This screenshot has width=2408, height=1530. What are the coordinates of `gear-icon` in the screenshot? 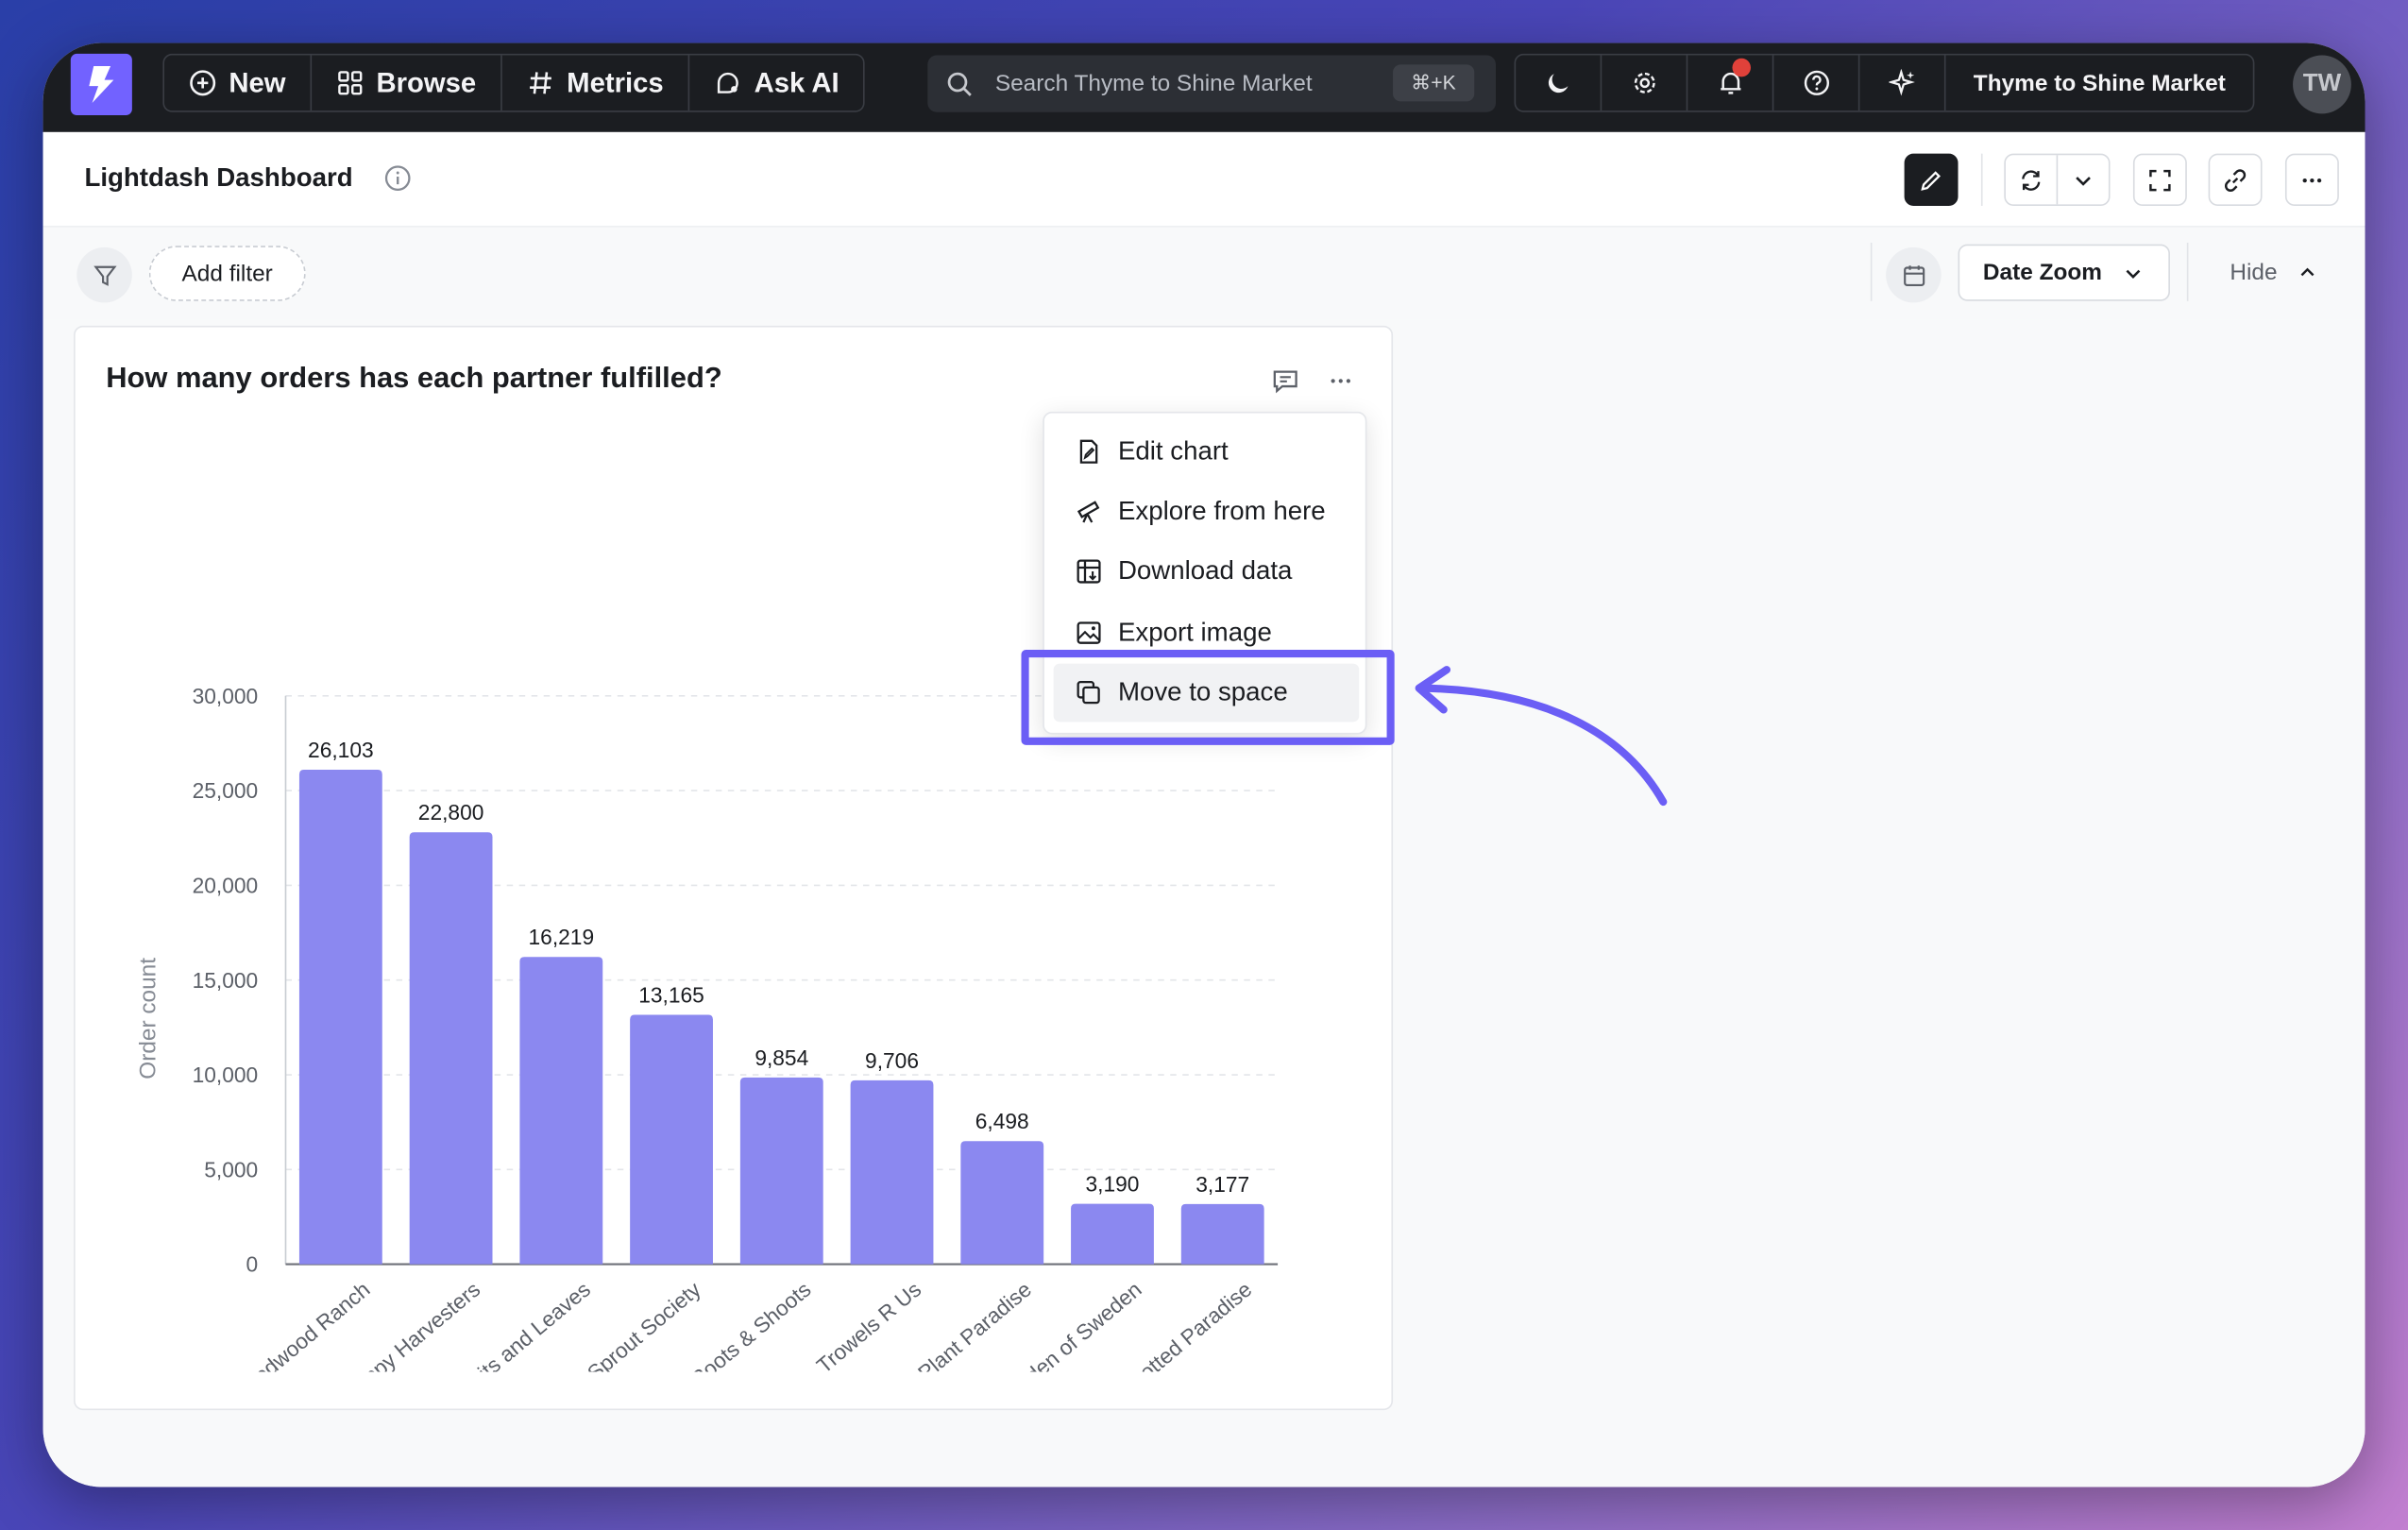 It's located at (1643, 83).